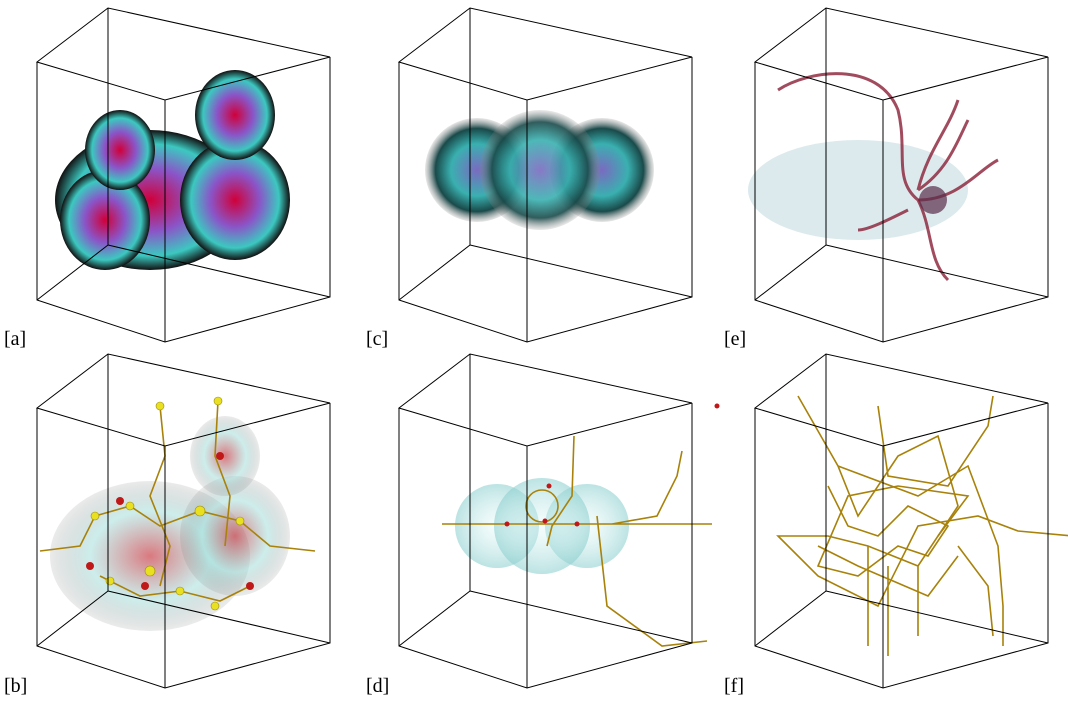 Image resolution: width=1068 pixels, height=702 pixels. Describe the element at coordinates (377, 686) in the screenshot. I see `panel-label: [d]` at that location.